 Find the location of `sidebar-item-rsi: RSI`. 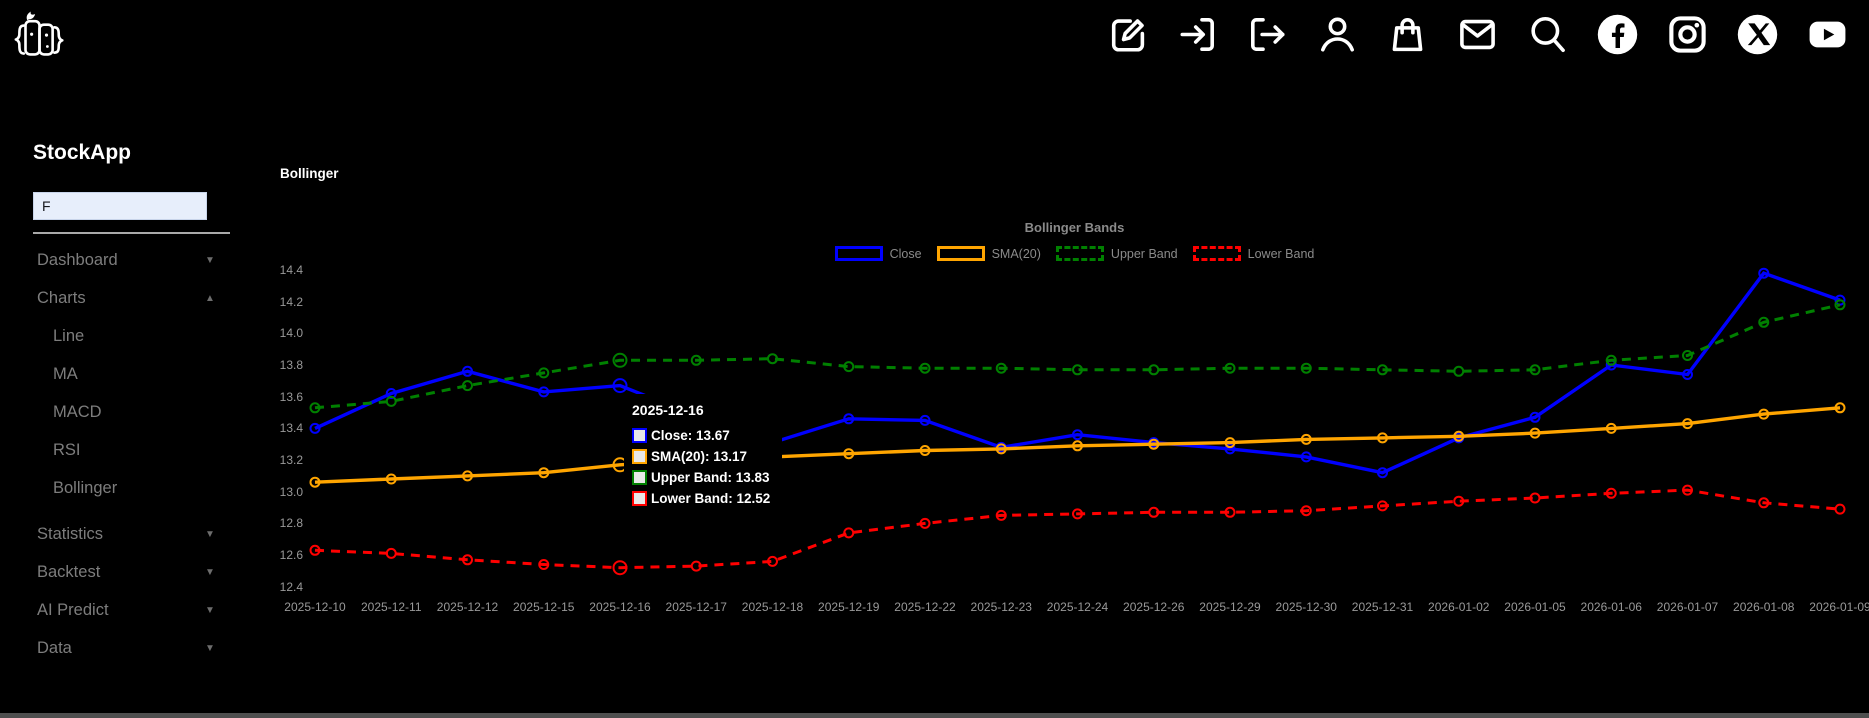

sidebar-item-rsi: RSI is located at coordinates (116, 450).